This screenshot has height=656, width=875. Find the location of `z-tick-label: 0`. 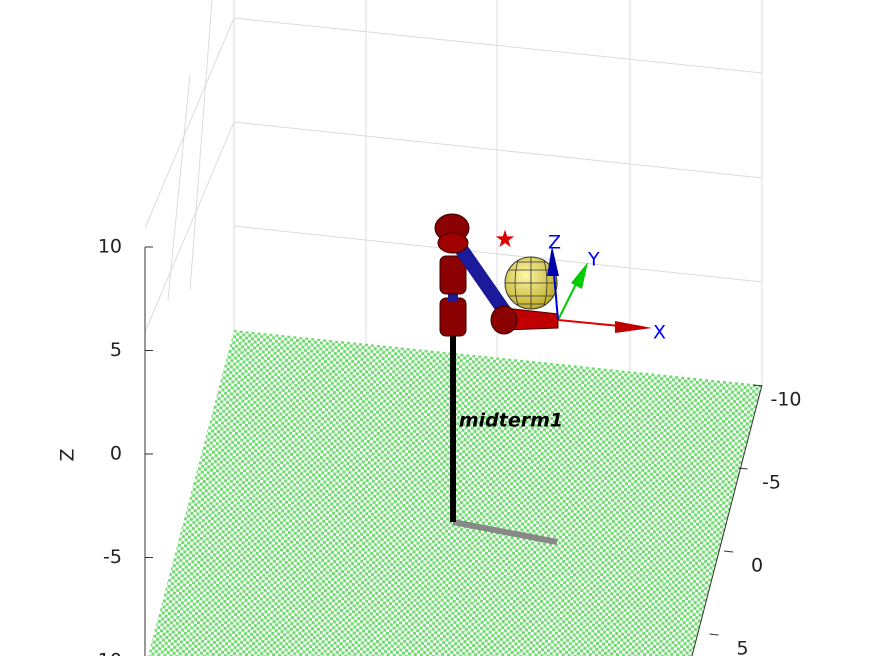

z-tick-label: 0 is located at coordinates (116, 454).